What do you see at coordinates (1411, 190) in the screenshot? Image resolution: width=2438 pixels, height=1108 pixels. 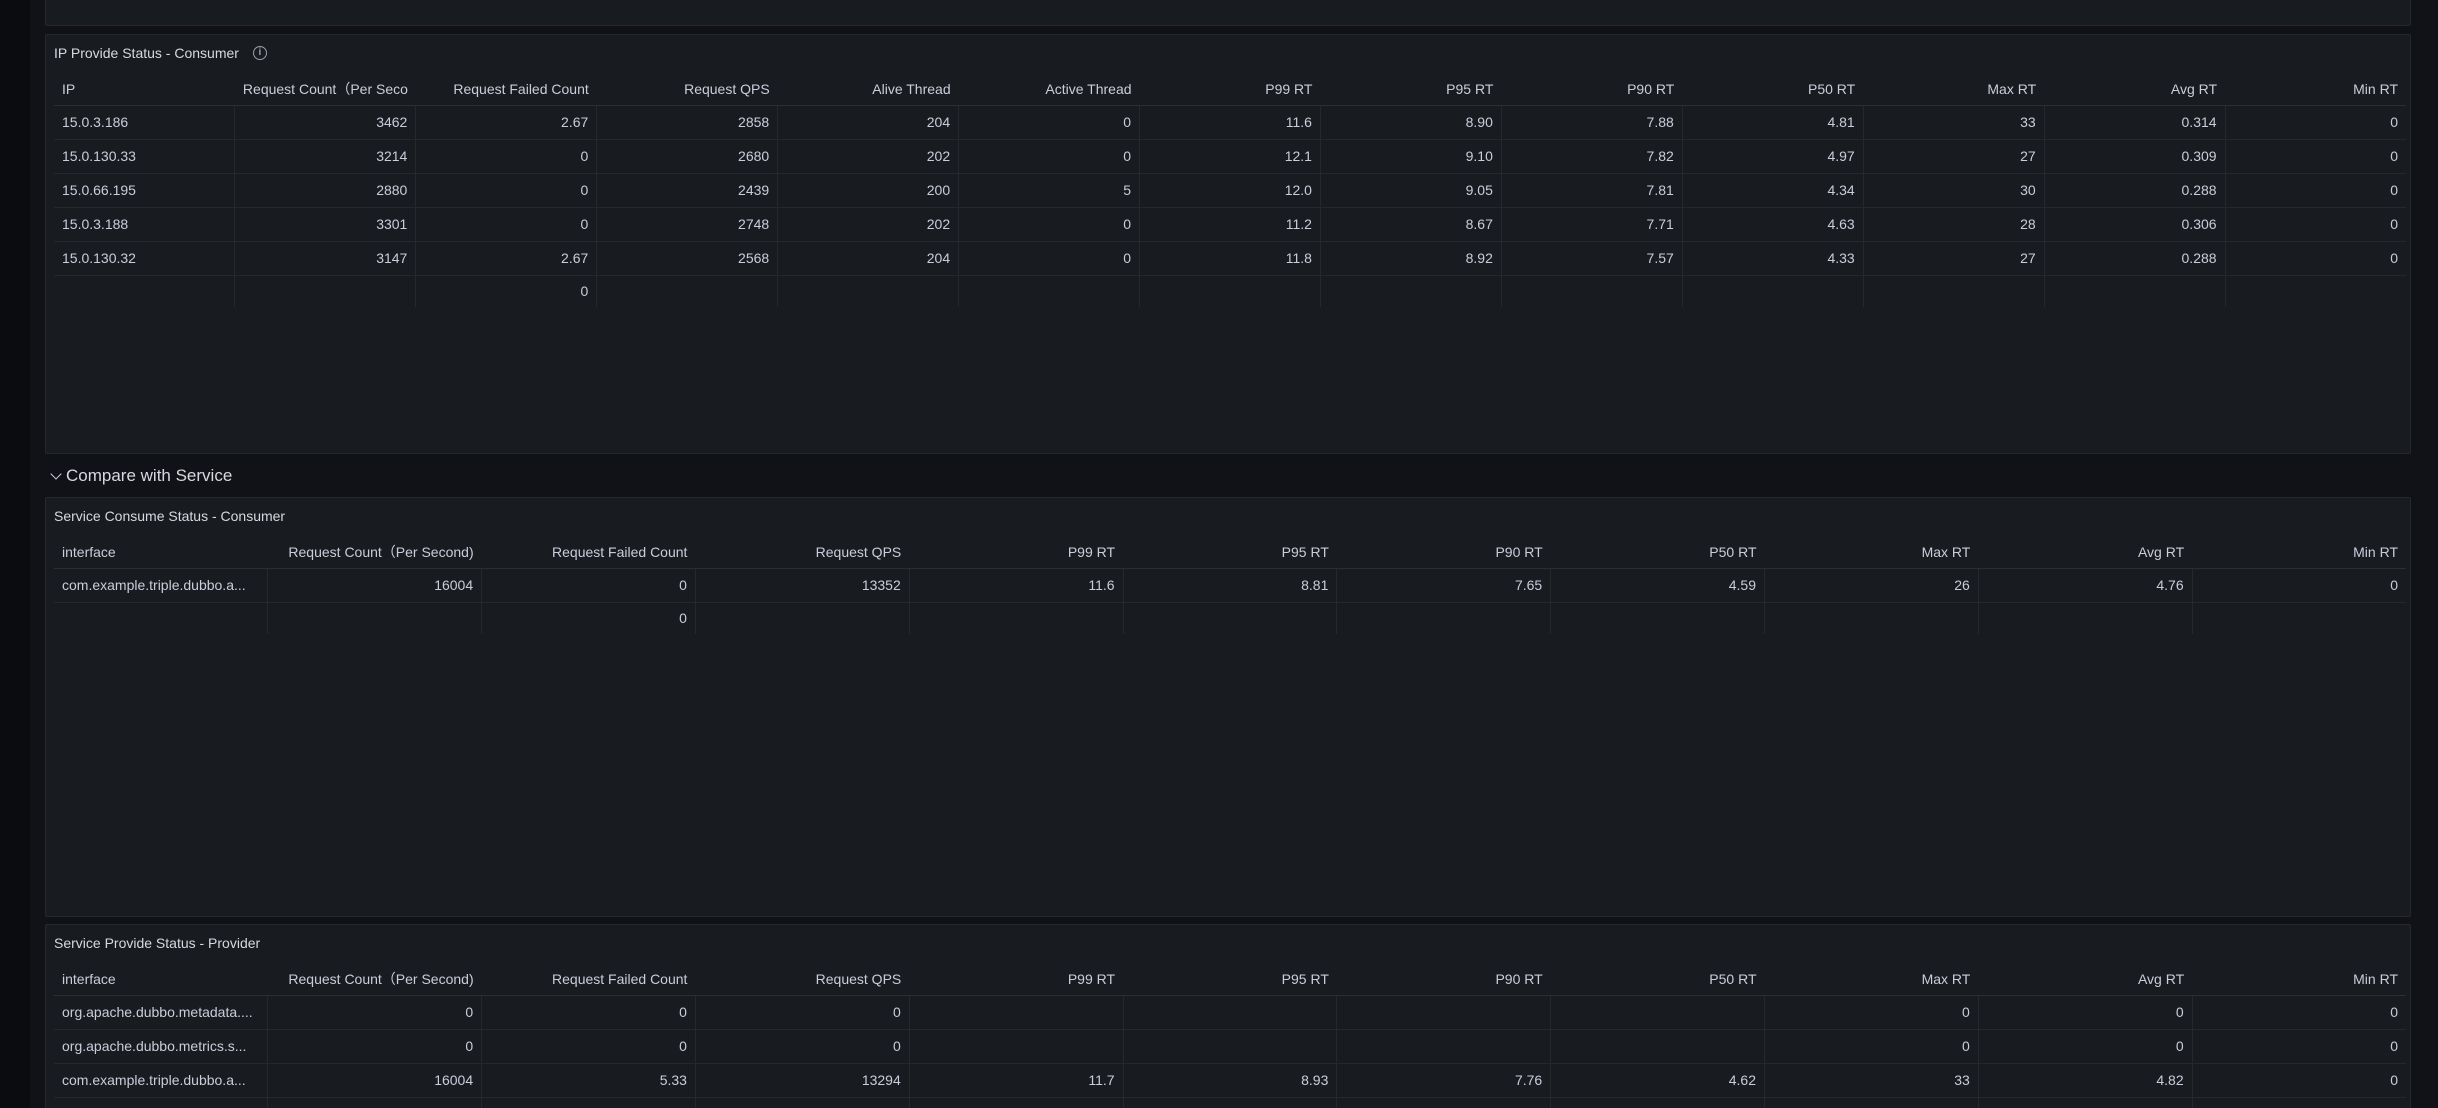 I see `table-cell-p95-rt: 9.05` at bounding box center [1411, 190].